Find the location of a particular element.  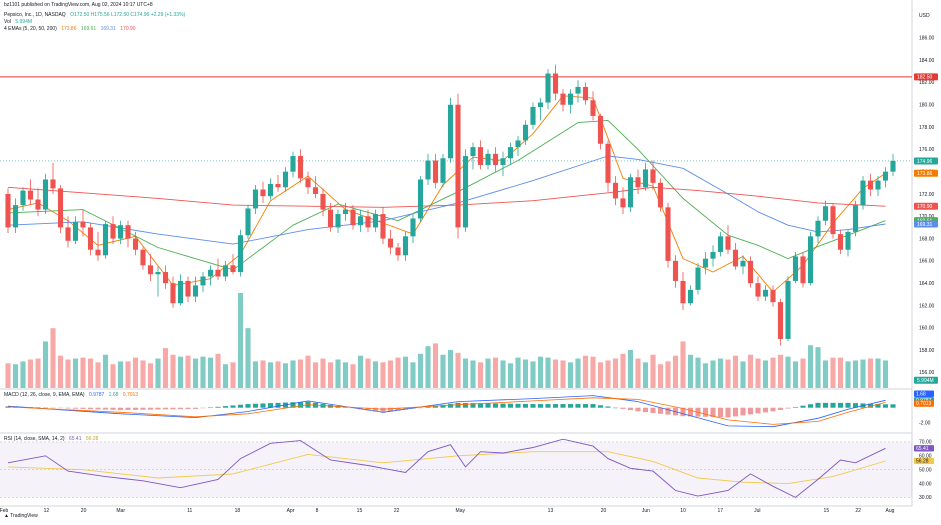

date-tick-label: 17 is located at coordinates (720, 511).